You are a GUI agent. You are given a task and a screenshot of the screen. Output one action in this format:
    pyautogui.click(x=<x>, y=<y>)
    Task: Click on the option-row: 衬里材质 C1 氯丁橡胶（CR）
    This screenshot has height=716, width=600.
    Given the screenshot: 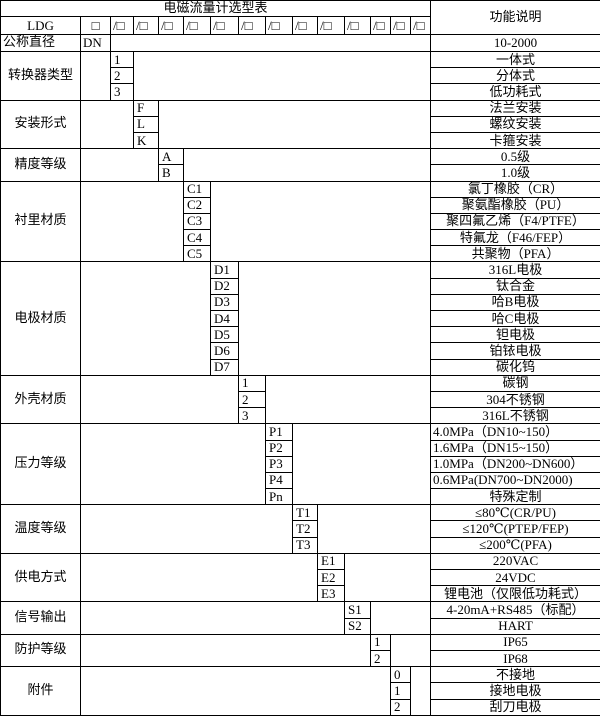 What is the action you would take?
    pyautogui.click(x=300, y=221)
    